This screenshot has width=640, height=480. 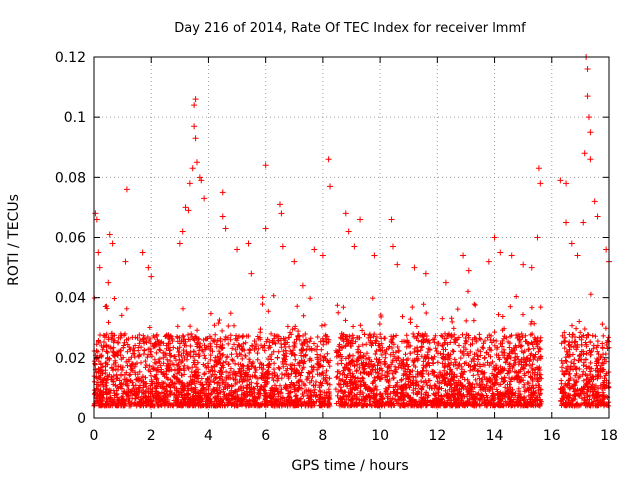 I want to click on x-axis-label: GPS time / hours, so click(x=349, y=466).